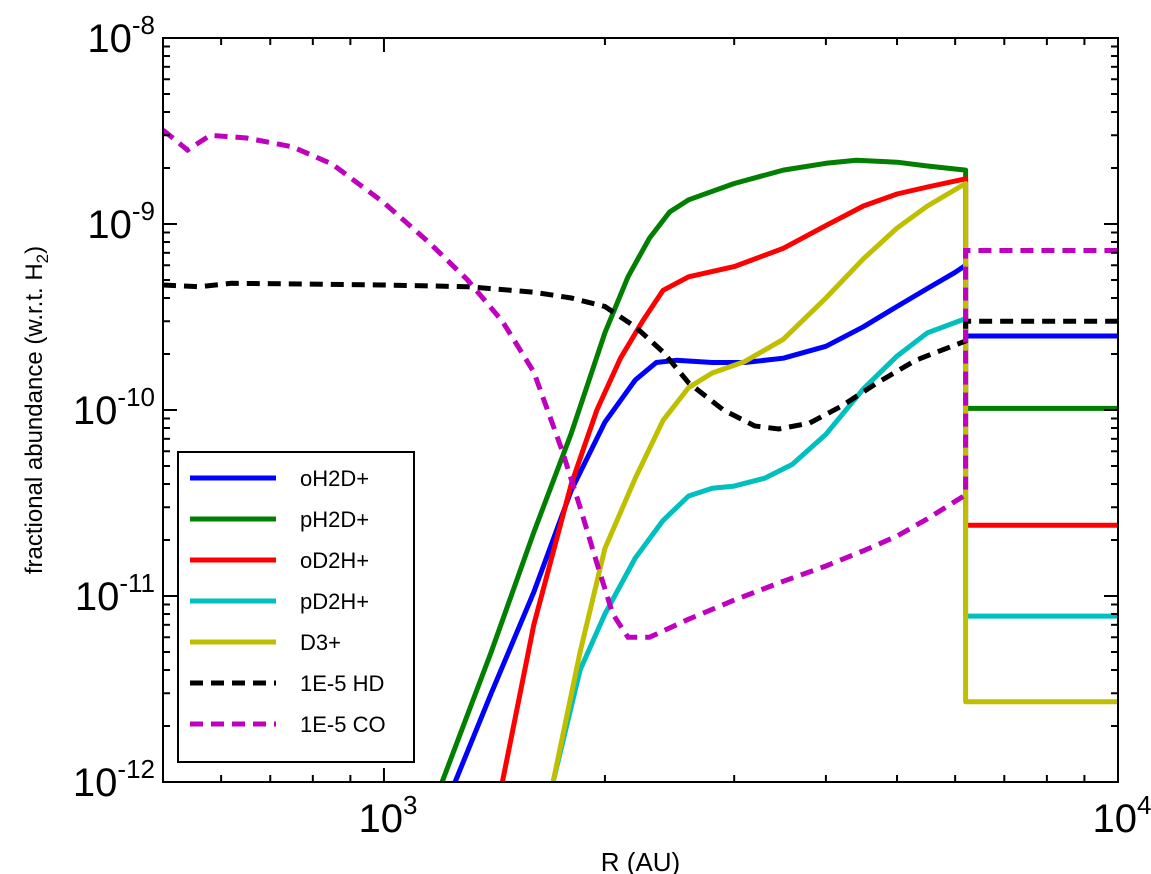 Image resolution: width=1151 pixels, height=874 pixels. What do you see at coordinates (320, 642) in the screenshot?
I see `legend-label: D3+` at bounding box center [320, 642].